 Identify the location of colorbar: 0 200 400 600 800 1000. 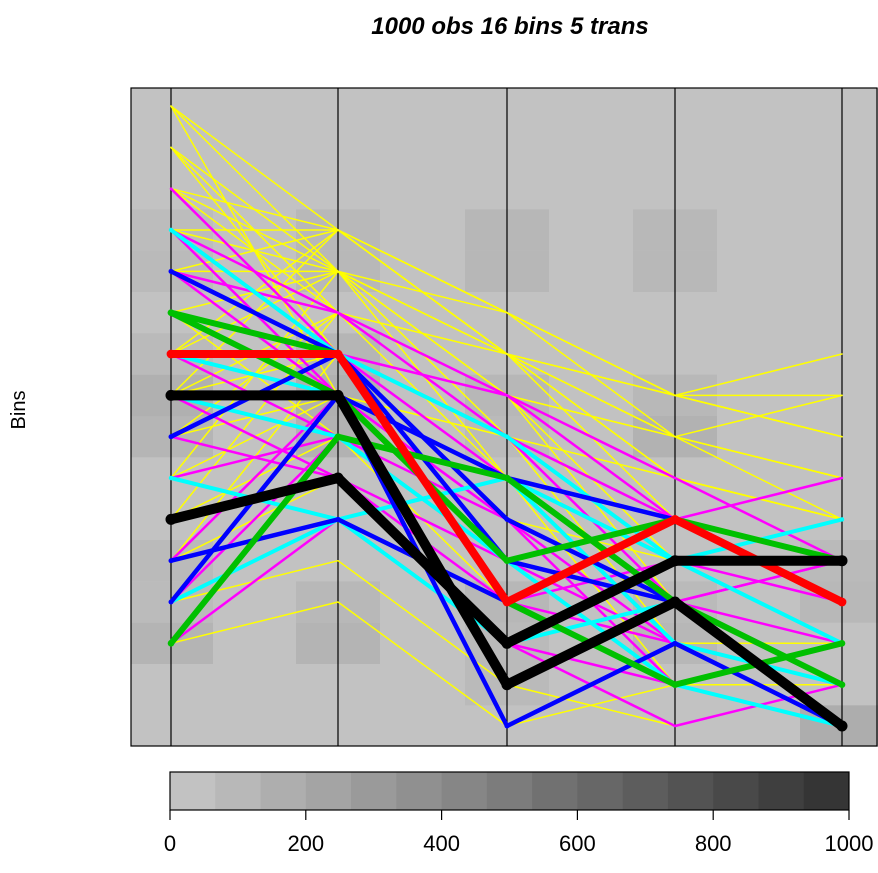
(519, 813).